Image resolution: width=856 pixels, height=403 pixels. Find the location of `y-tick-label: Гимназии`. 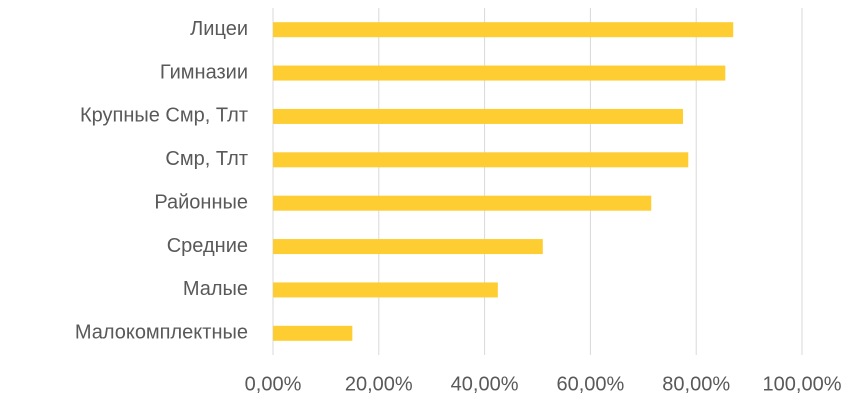

y-tick-label: Гимназии is located at coordinates (204, 72).